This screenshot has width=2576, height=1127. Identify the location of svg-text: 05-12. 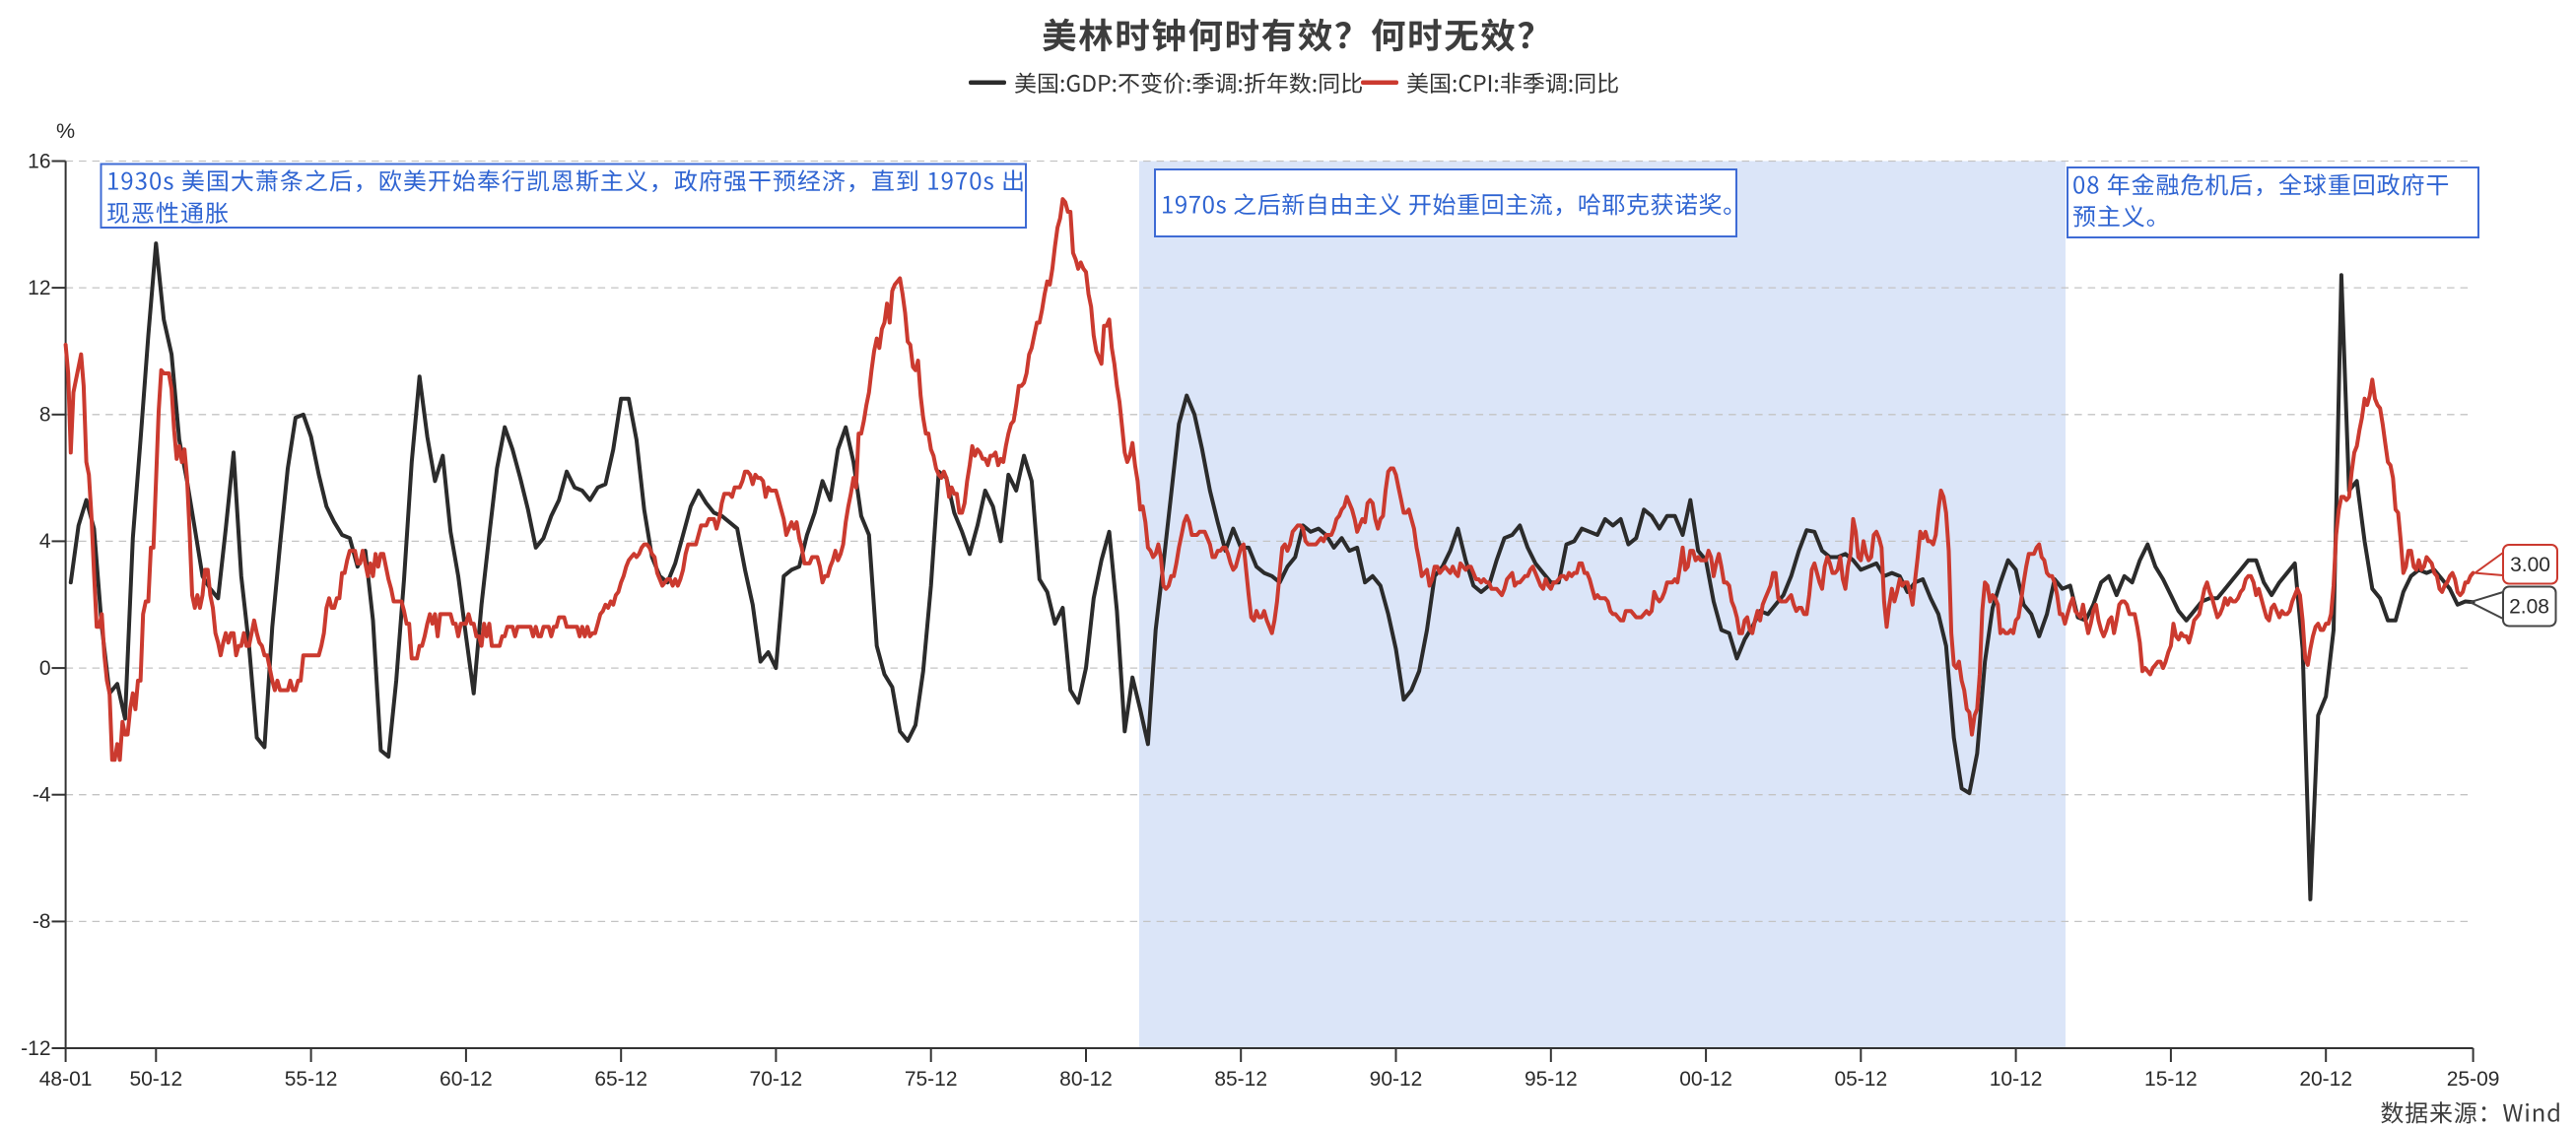
(1860, 1079).